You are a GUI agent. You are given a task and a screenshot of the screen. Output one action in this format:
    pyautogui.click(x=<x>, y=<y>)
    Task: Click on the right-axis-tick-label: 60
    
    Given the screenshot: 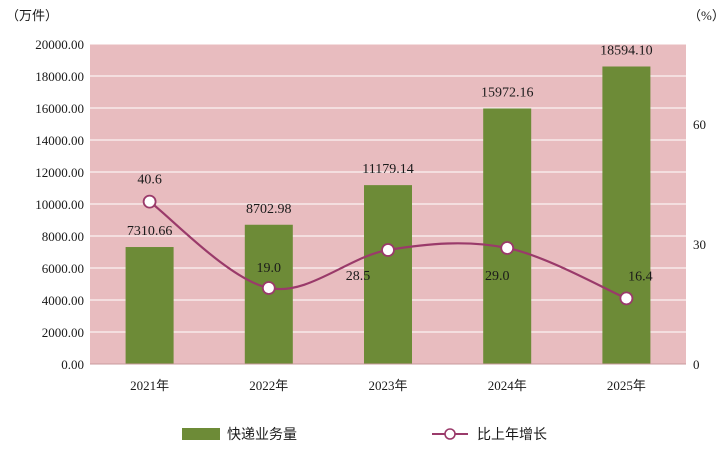 What is the action you would take?
    pyautogui.click(x=699, y=124)
    